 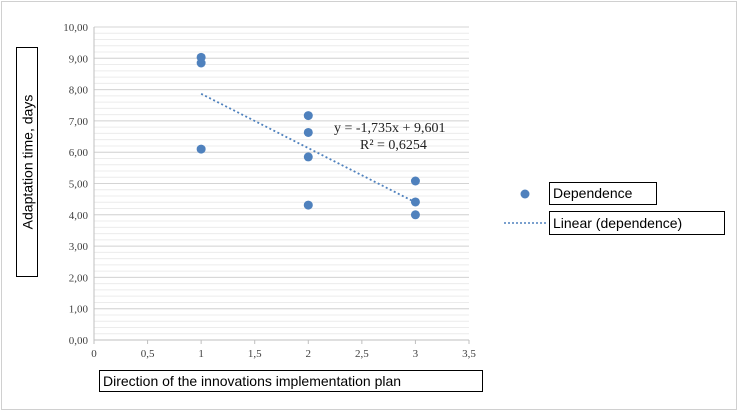 What do you see at coordinates (79, 91) in the screenshot?
I see `y-tick-label: 8,00` at bounding box center [79, 91].